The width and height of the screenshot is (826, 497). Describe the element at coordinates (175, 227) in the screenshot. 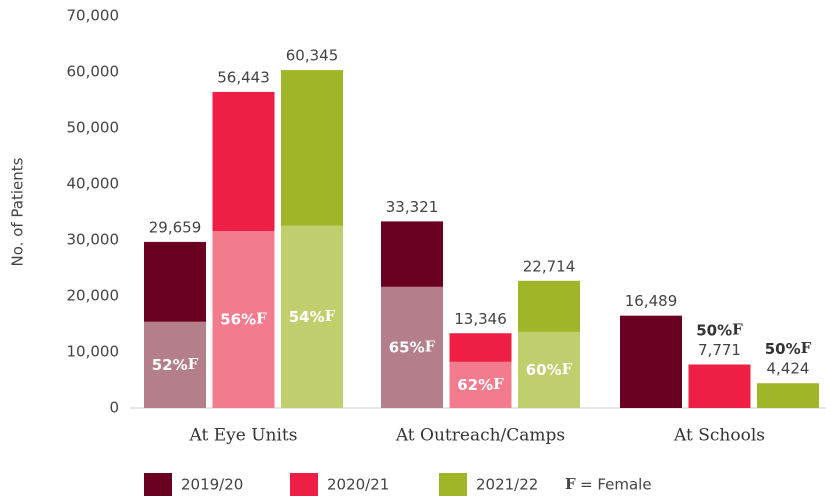

I see `value-label: 29,659` at that location.